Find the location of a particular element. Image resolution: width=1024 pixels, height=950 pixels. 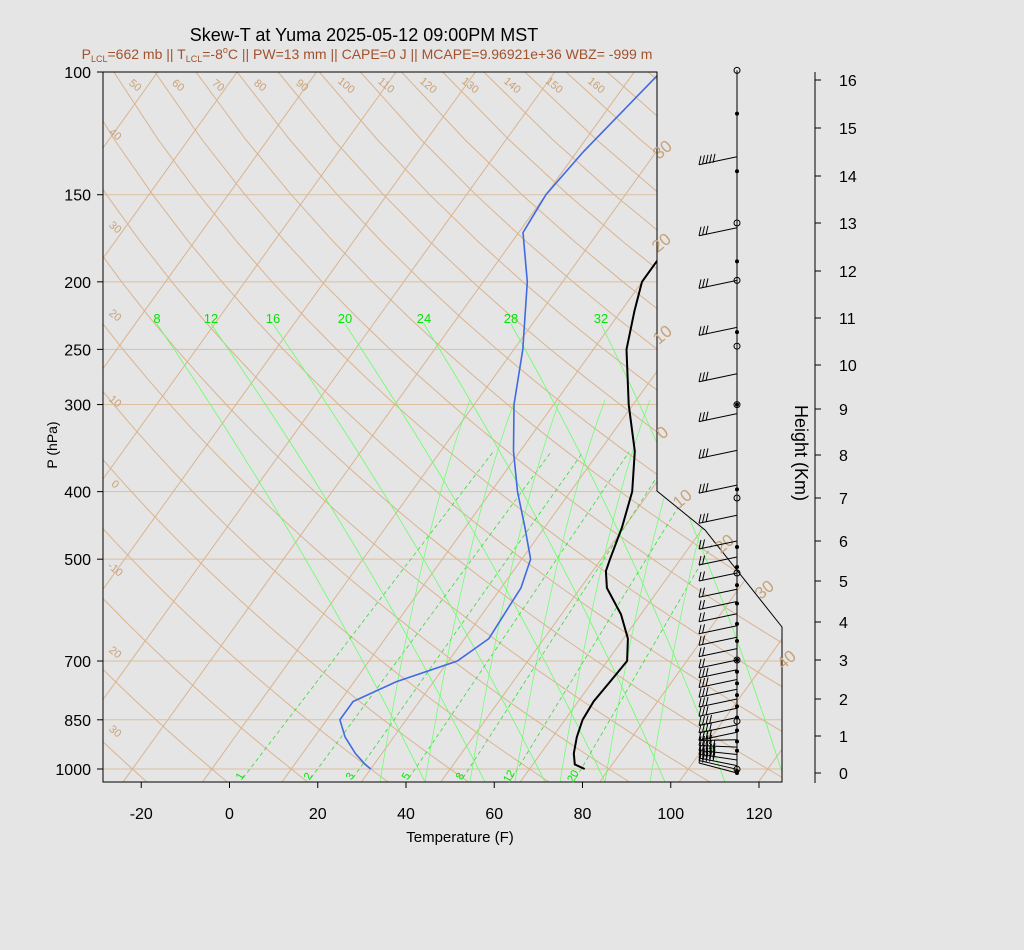

p-tick-label: 200 is located at coordinates (77, 283).